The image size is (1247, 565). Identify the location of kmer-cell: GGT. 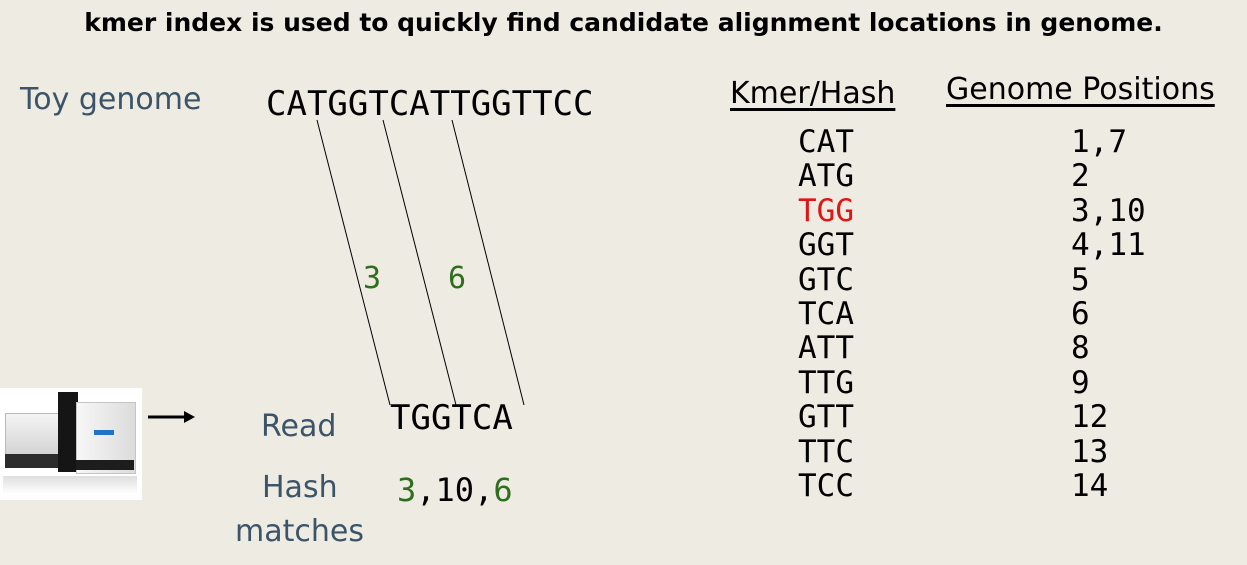
(826, 245).